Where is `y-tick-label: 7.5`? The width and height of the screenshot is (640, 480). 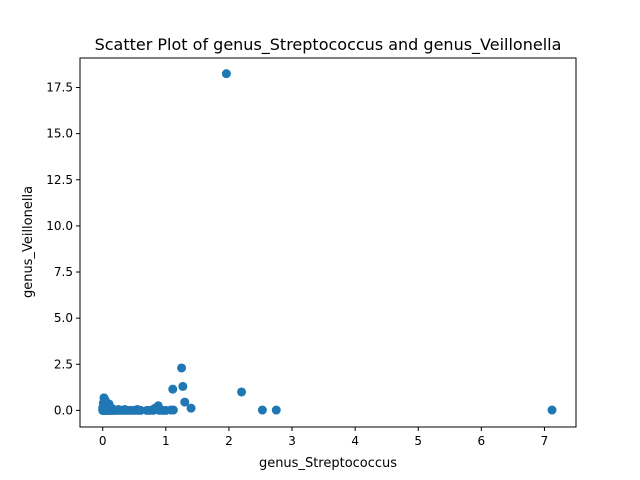
y-tick-label: 7.5 is located at coordinates (63, 272).